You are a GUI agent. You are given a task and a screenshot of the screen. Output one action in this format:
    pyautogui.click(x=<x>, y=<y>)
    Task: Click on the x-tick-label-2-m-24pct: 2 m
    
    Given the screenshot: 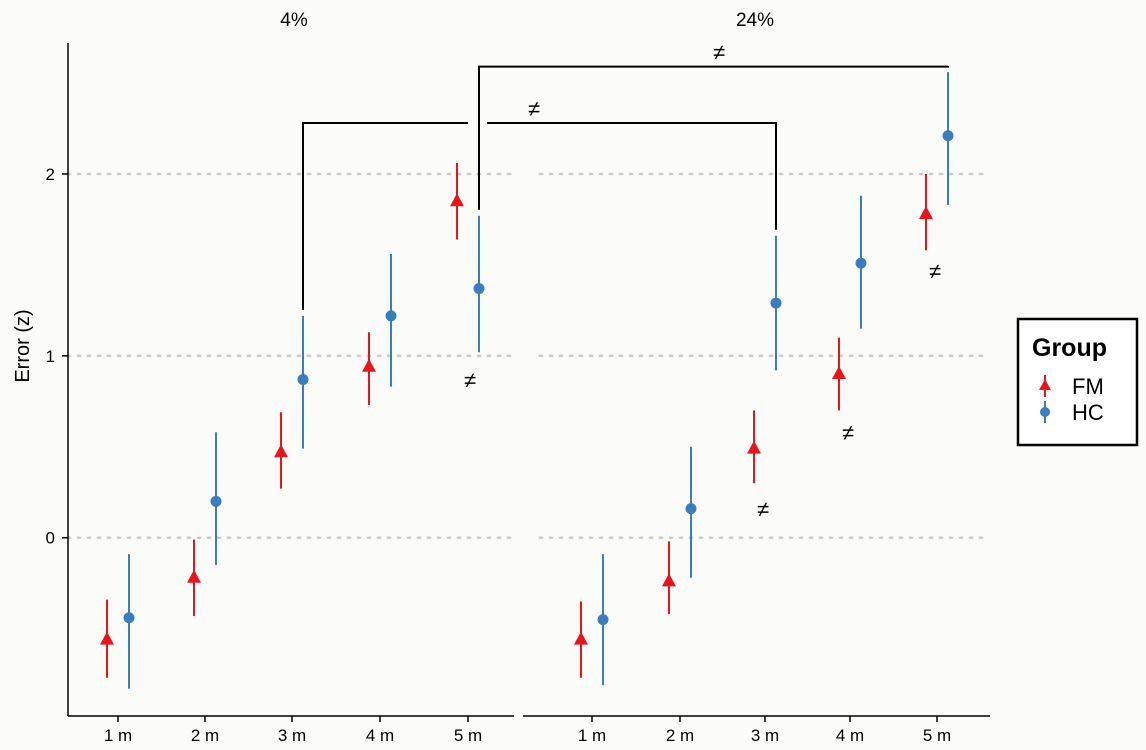 What is the action you would take?
    pyautogui.click(x=680, y=735)
    